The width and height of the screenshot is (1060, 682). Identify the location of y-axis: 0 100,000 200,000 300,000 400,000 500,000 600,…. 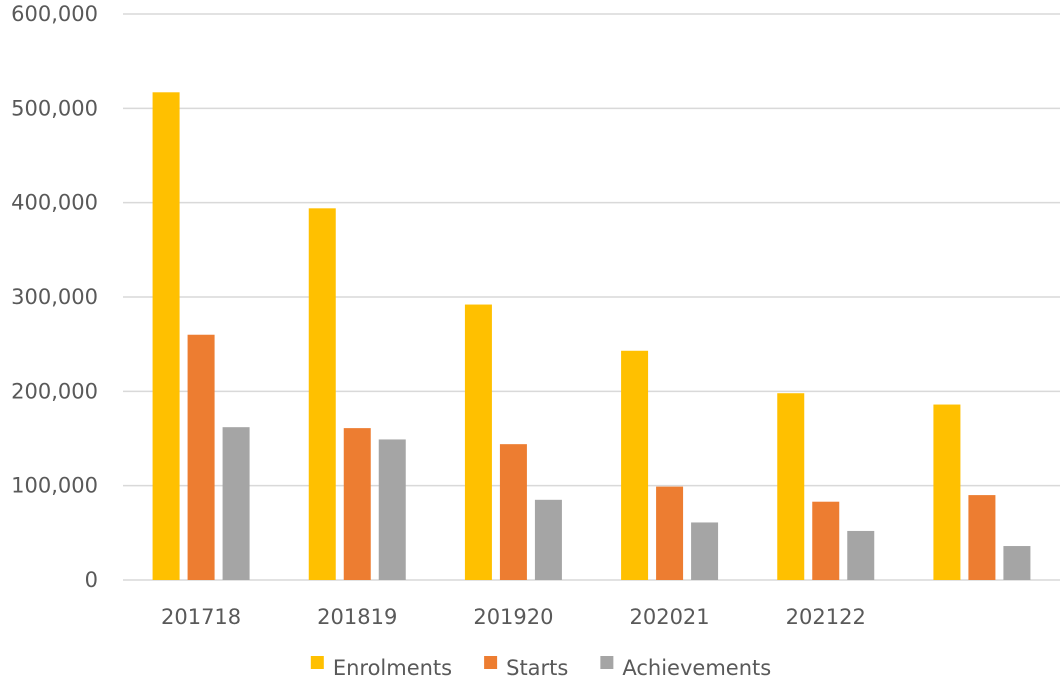
(54, 297).